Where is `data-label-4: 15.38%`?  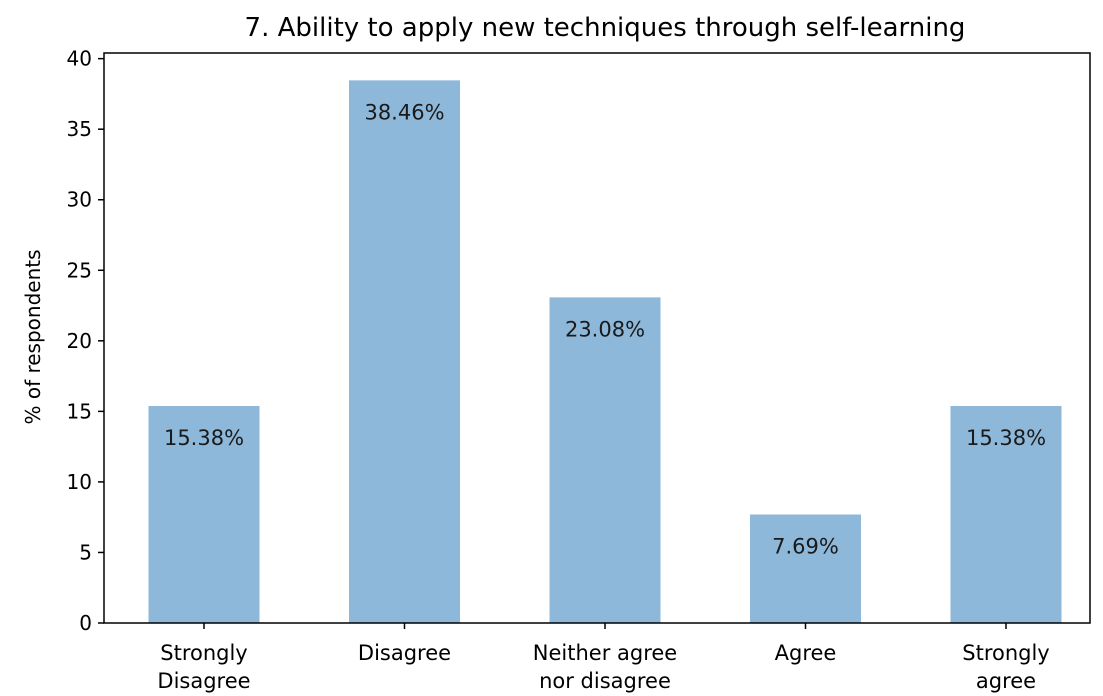 data-label-4: 15.38% is located at coordinates (1006, 438).